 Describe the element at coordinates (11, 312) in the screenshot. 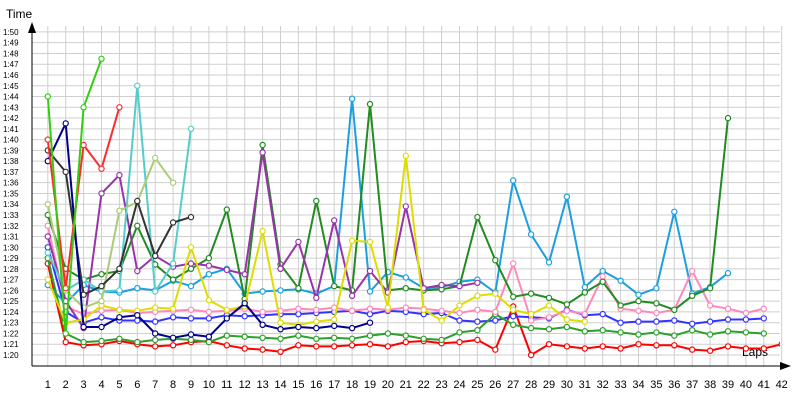

I see `y-tick-label: 1:24` at that location.